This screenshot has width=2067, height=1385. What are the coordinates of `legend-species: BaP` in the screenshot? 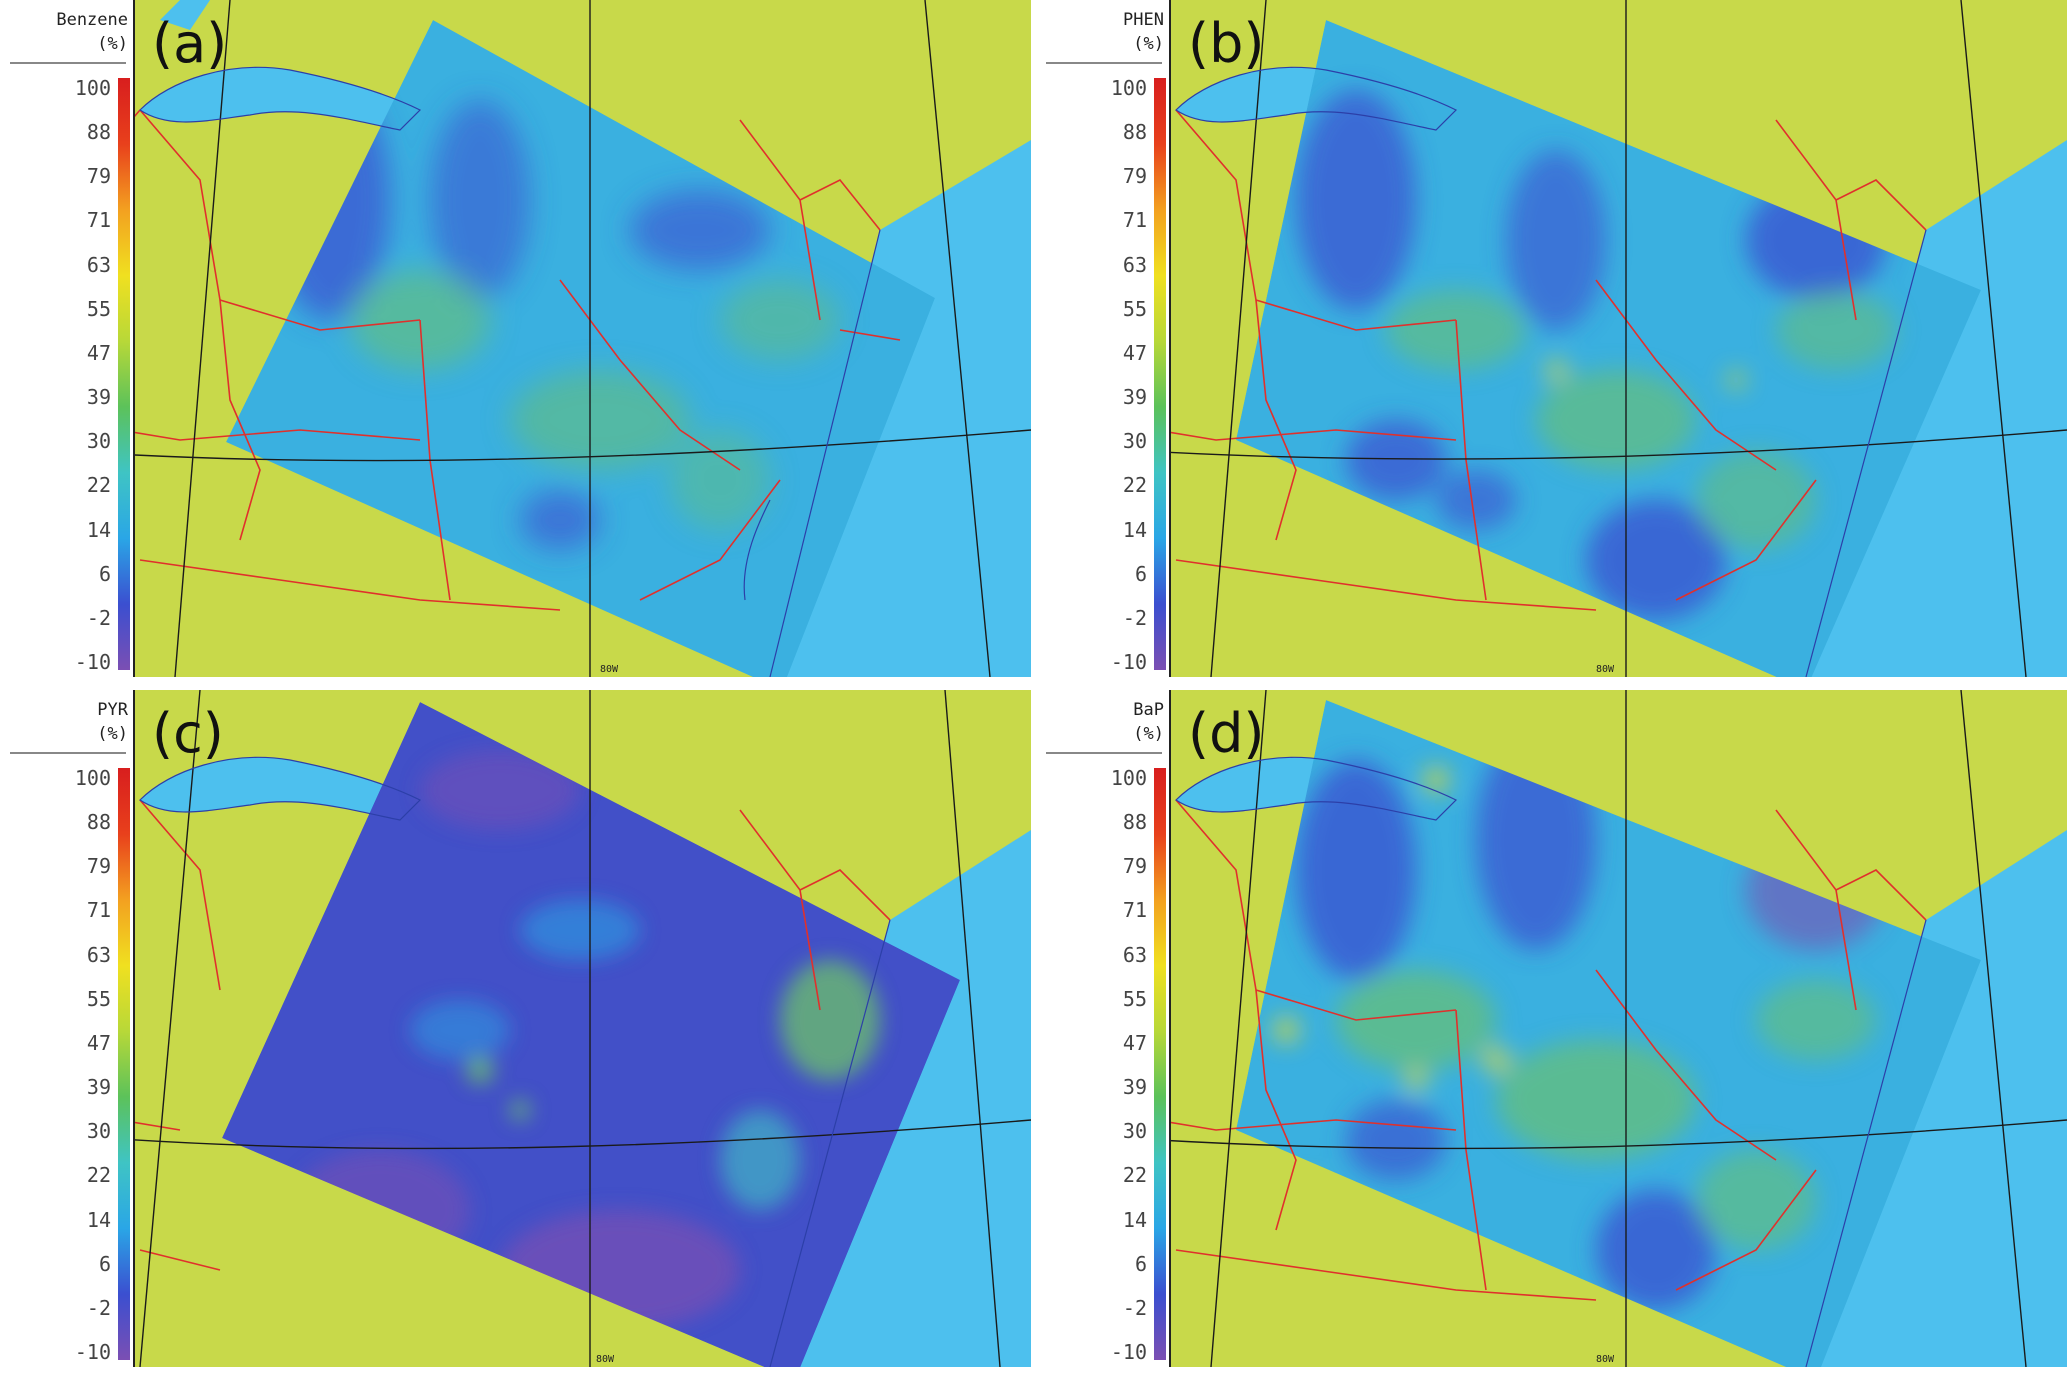 It's located at (1148, 710).